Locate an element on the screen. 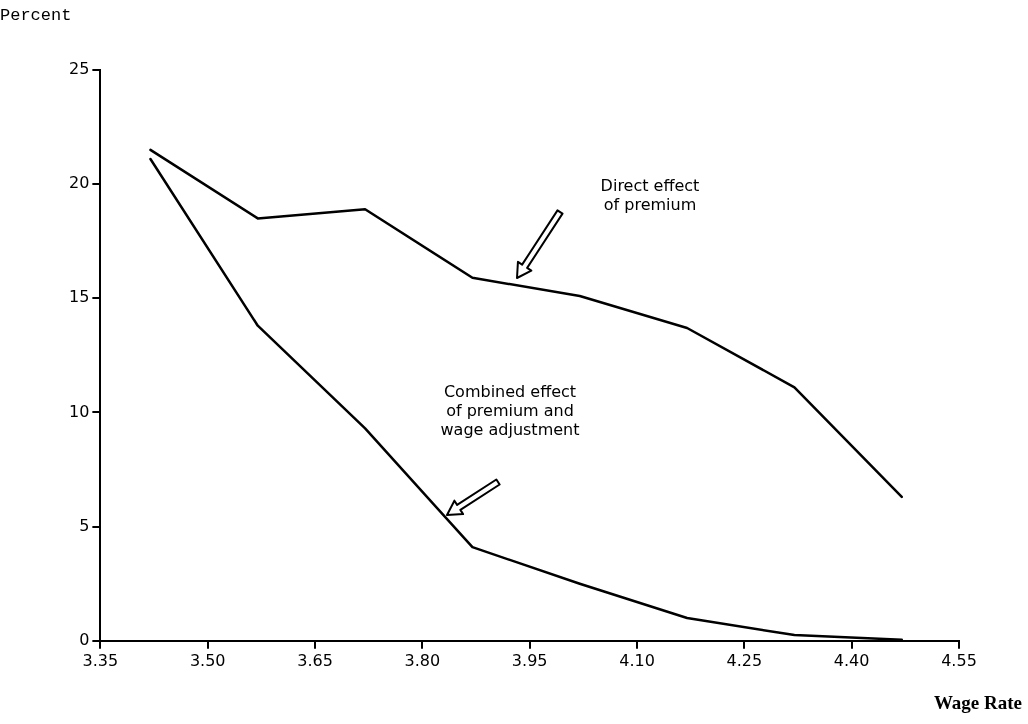  y-tick-label: 25 is located at coordinates (79, 69).